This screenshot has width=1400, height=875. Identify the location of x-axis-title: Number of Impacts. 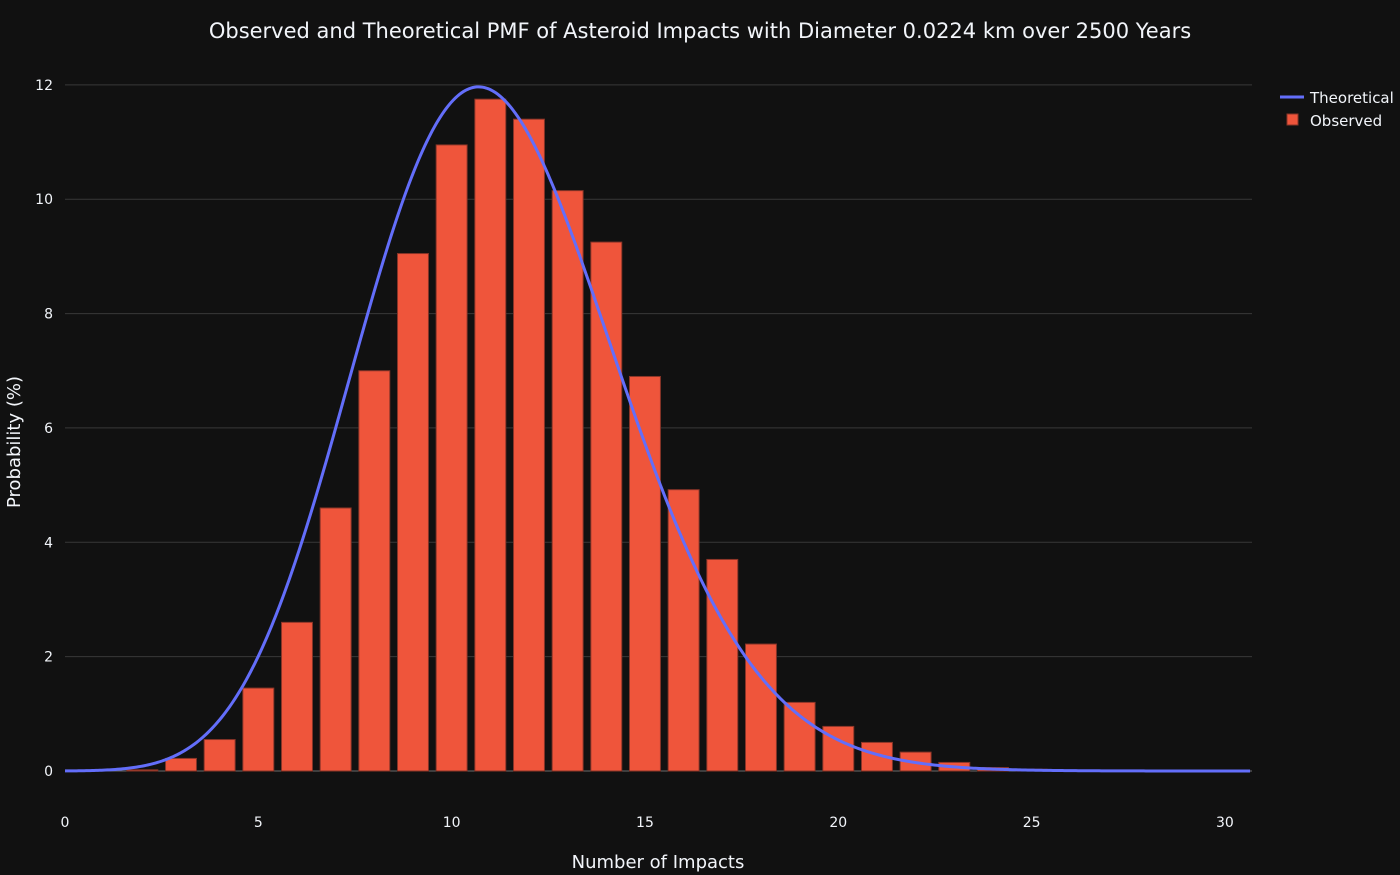
(658, 862).